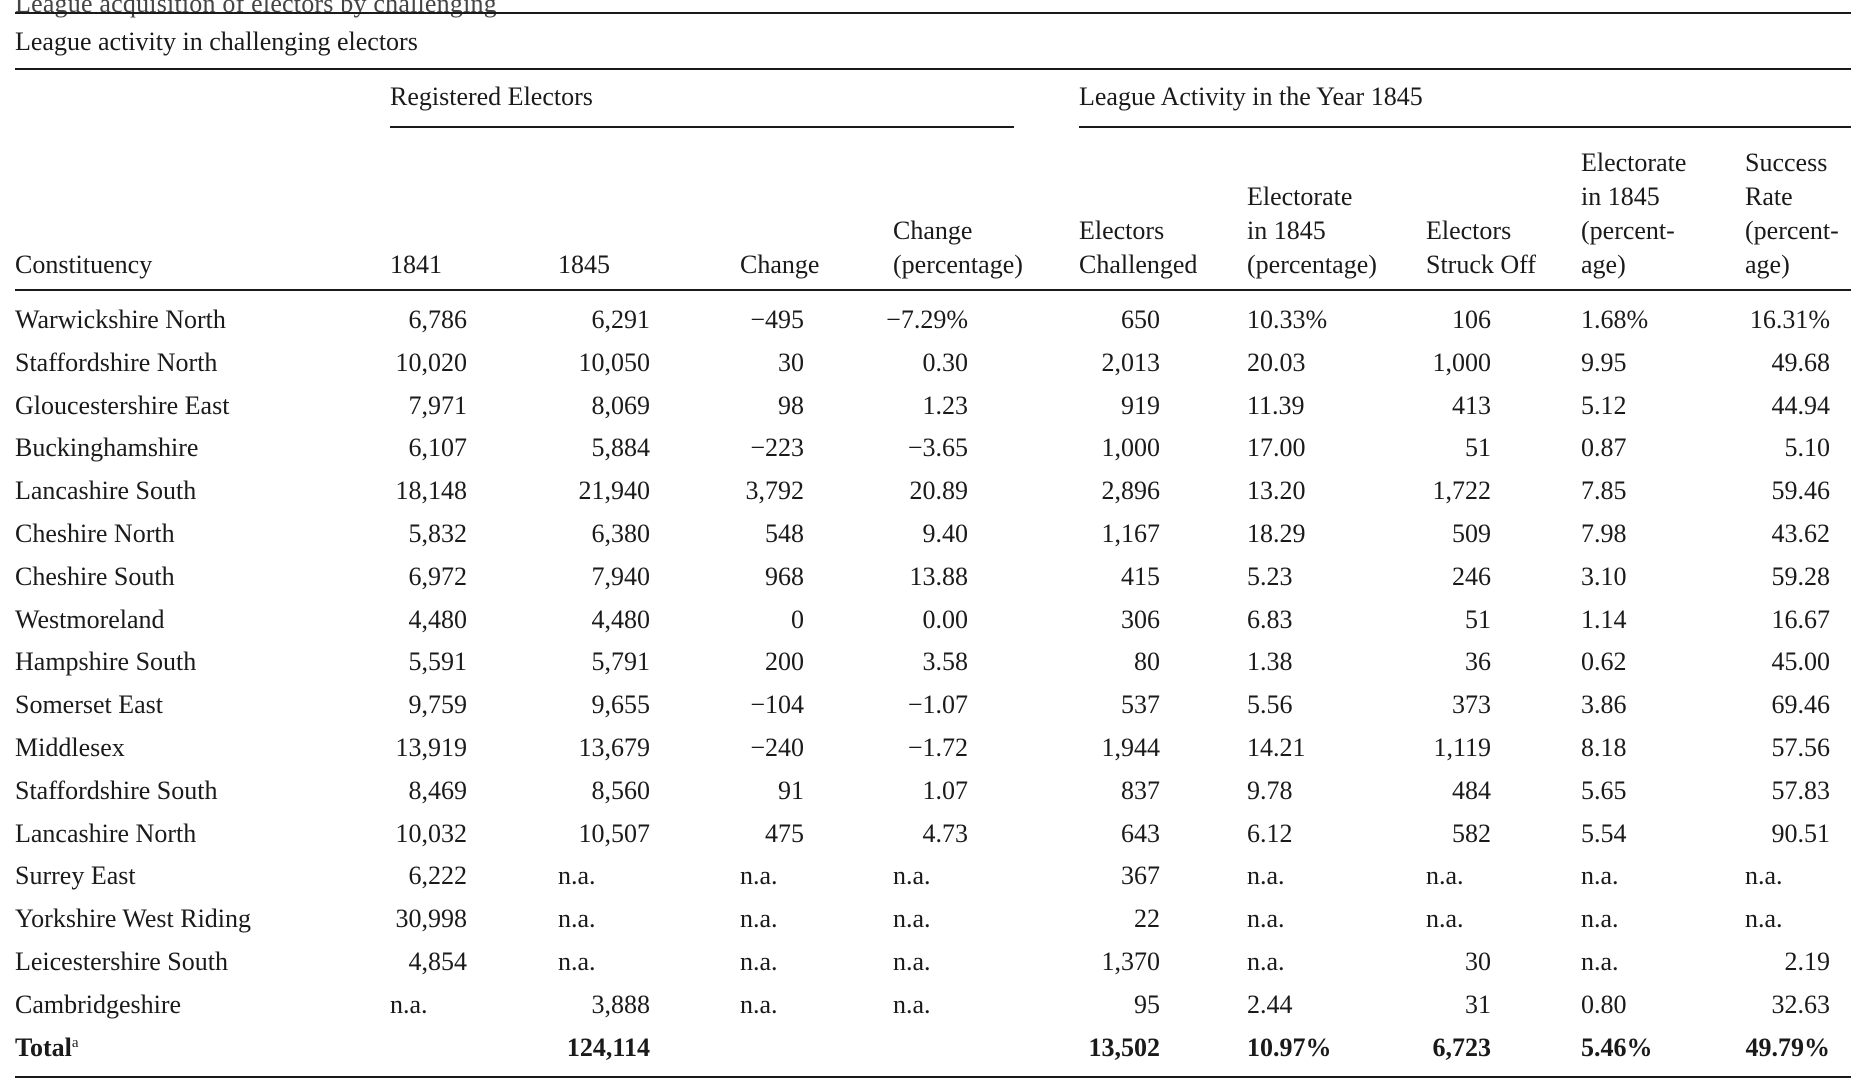 This screenshot has height=1092, width=1866. I want to click on cell-electorate: 5.56, so click(1270, 705).